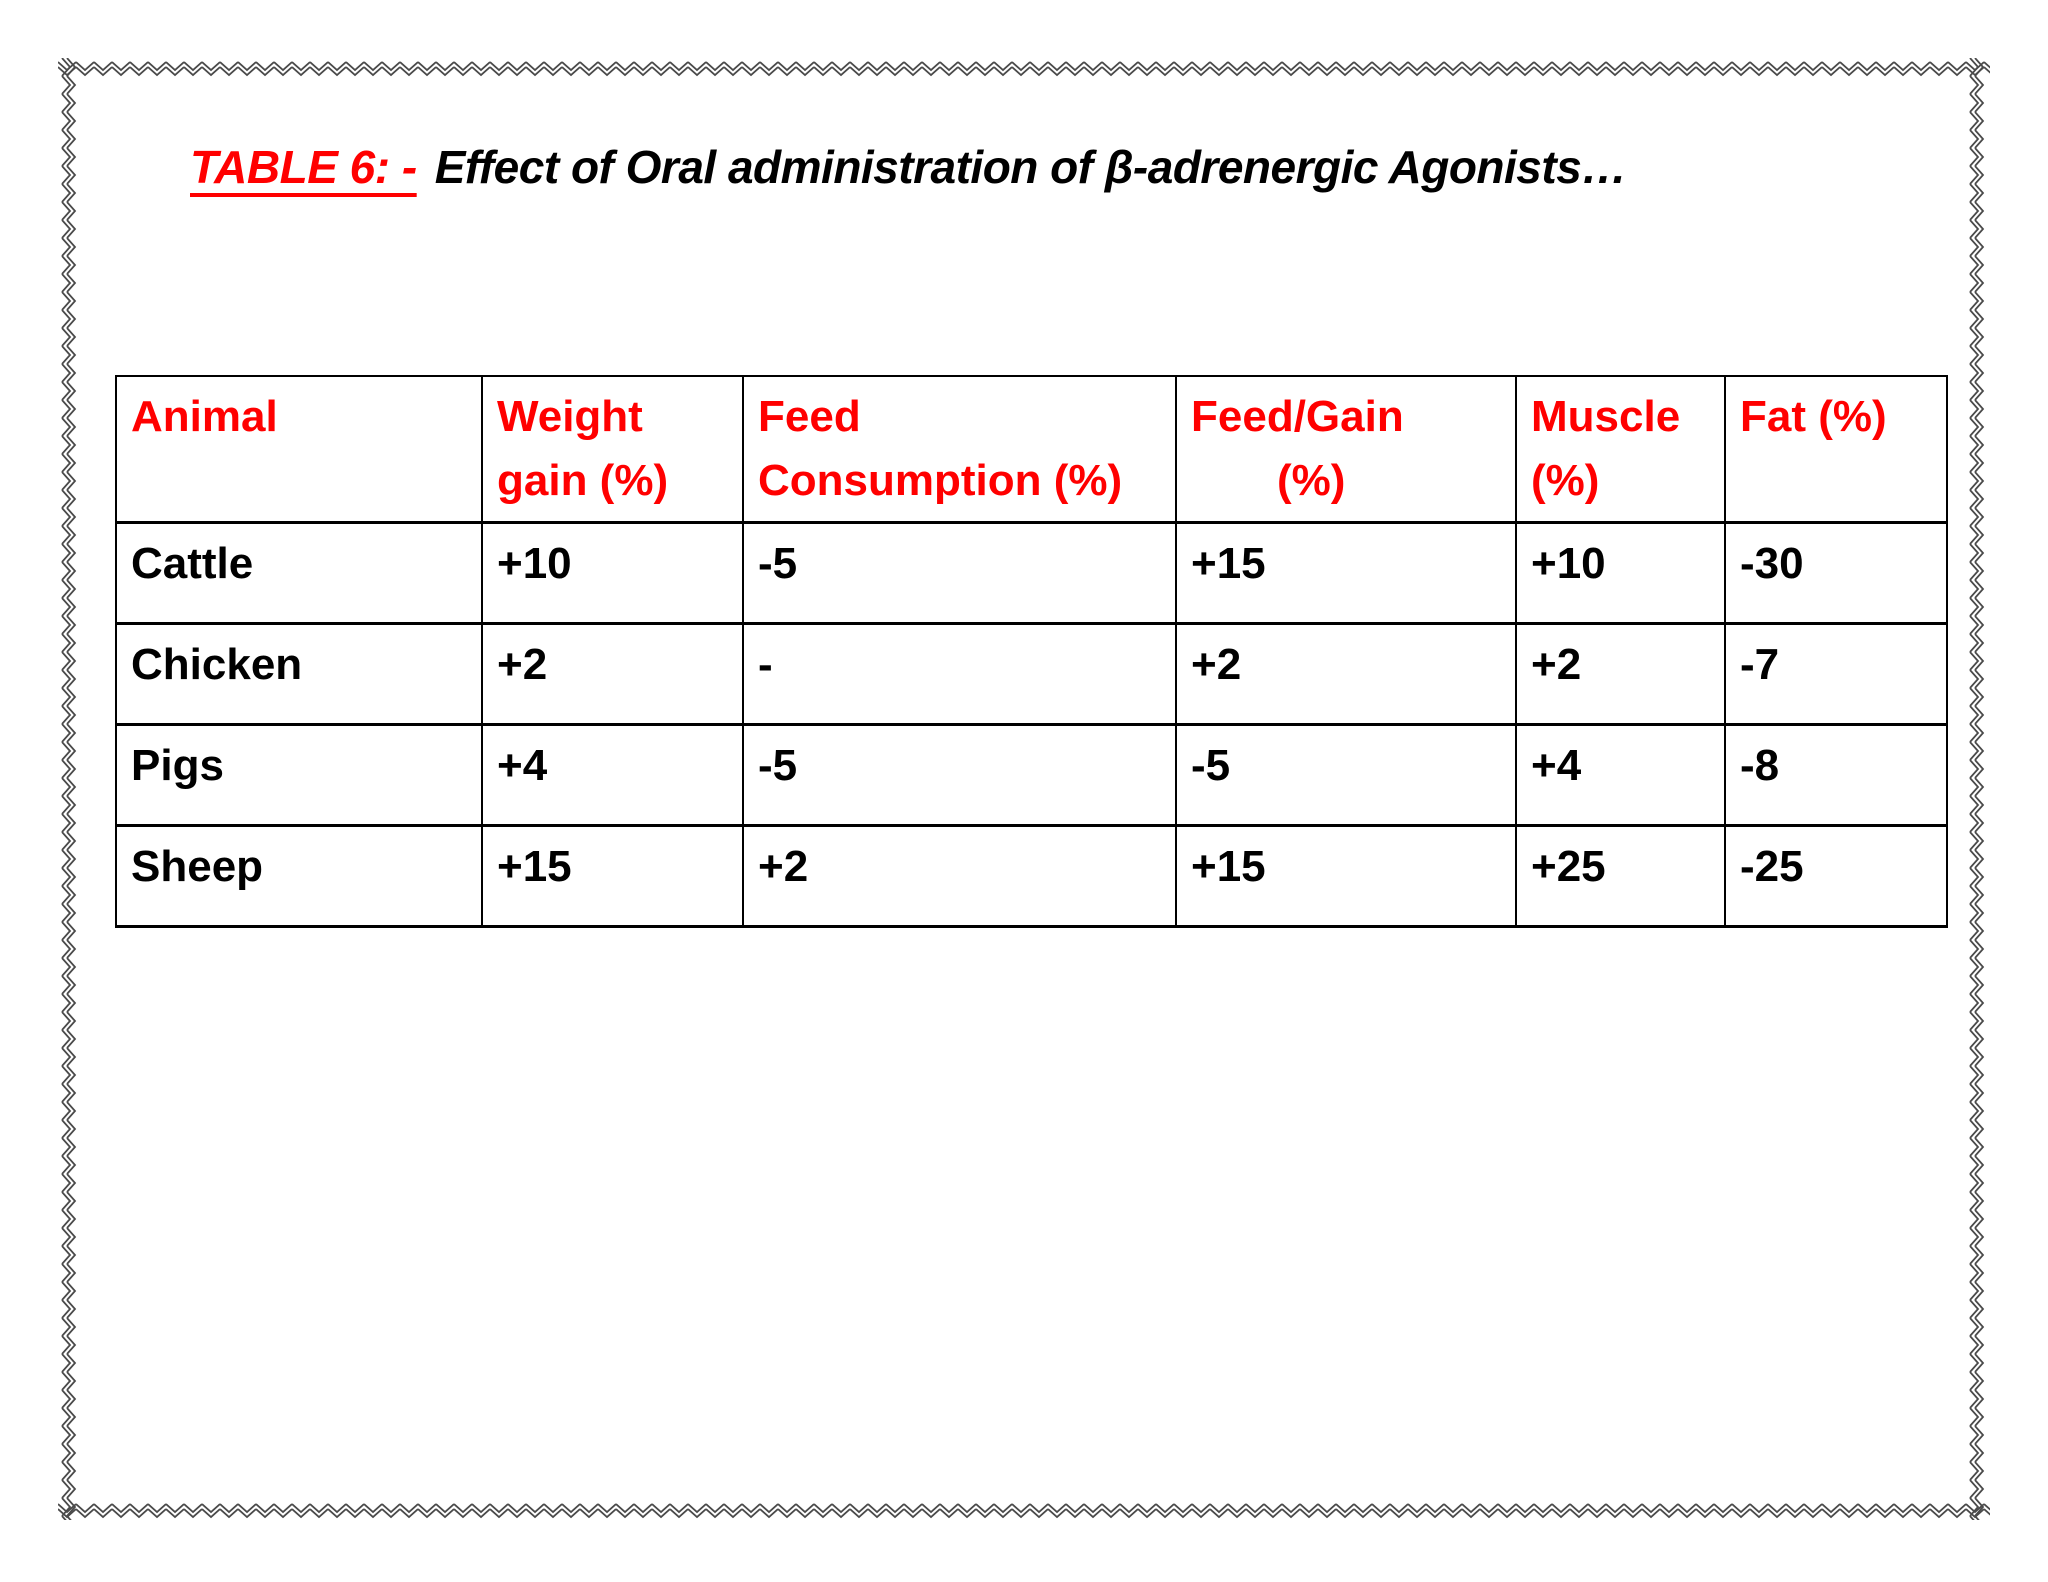 This screenshot has height=1582, width=2048. Describe the element at coordinates (1836, 572) in the screenshot. I see `table-cell: -30` at that location.